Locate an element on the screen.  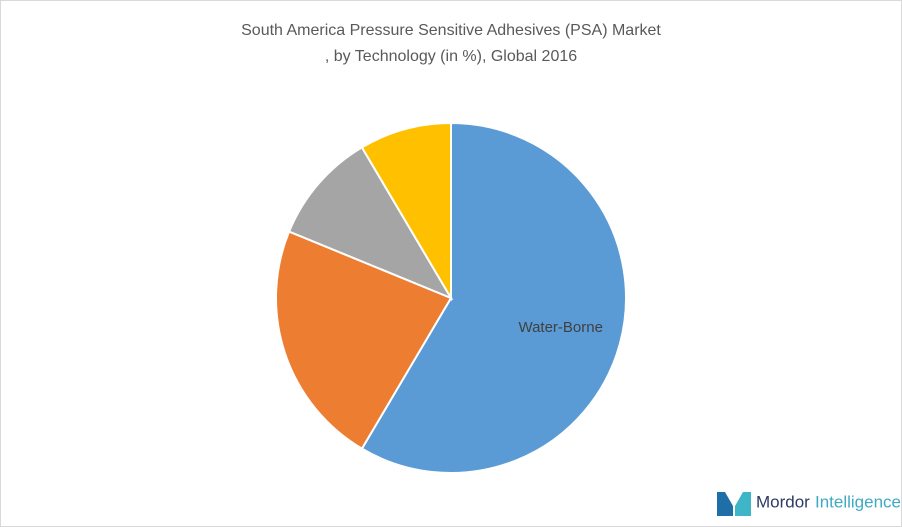
logo-text: Intelligence is located at coordinates (858, 501).